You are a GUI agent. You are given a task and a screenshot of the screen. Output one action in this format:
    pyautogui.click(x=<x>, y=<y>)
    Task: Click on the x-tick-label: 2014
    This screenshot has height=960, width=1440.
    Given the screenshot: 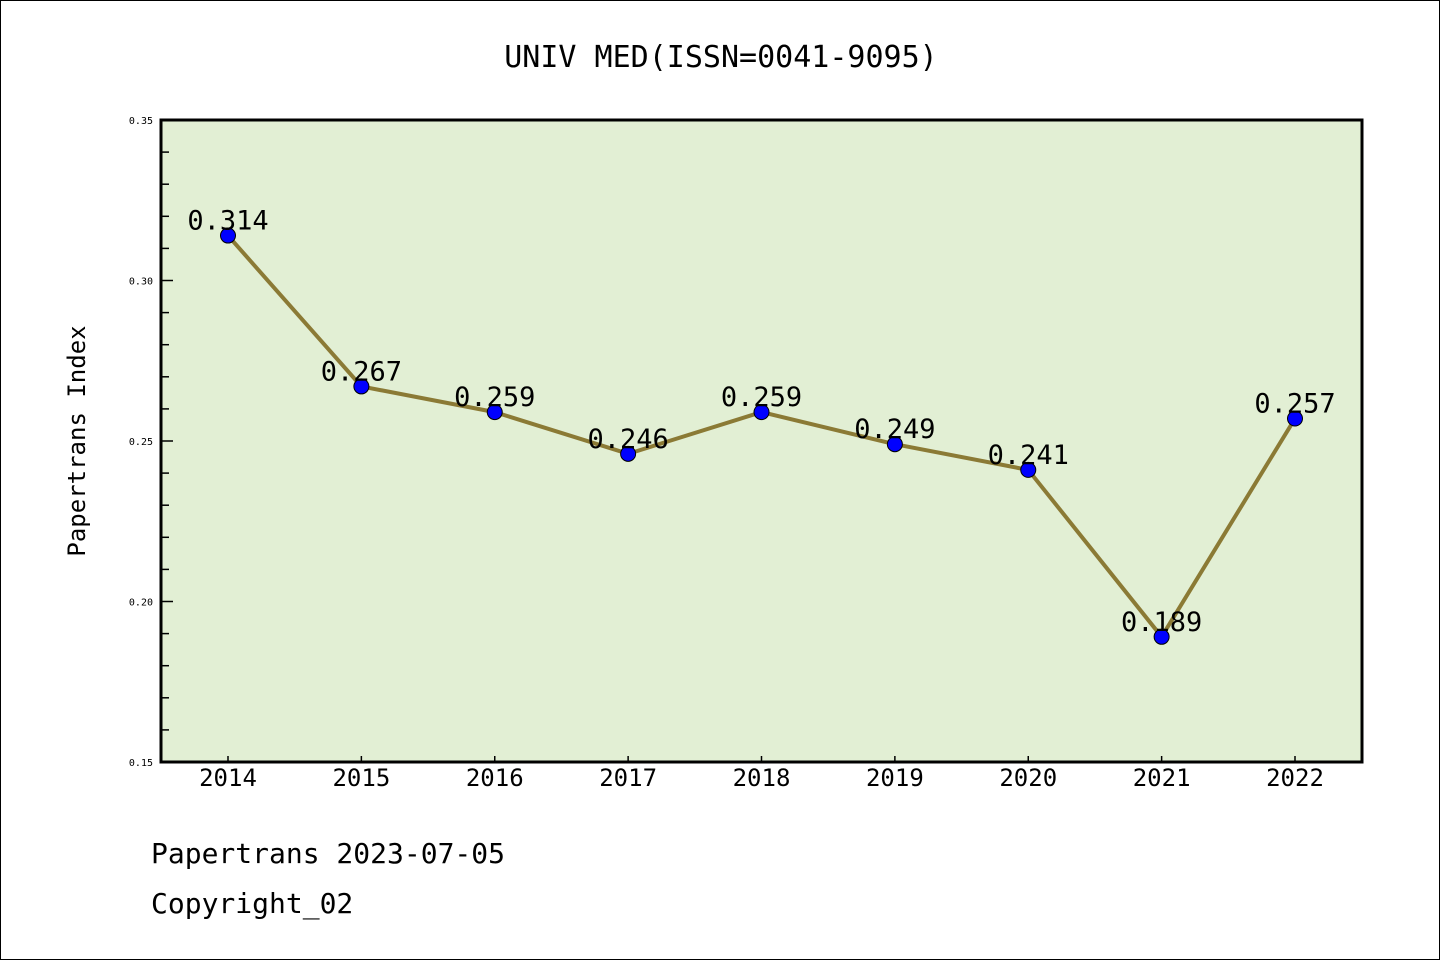 What is the action you would take?
    pyautogui.click(x=228, y=778)
    